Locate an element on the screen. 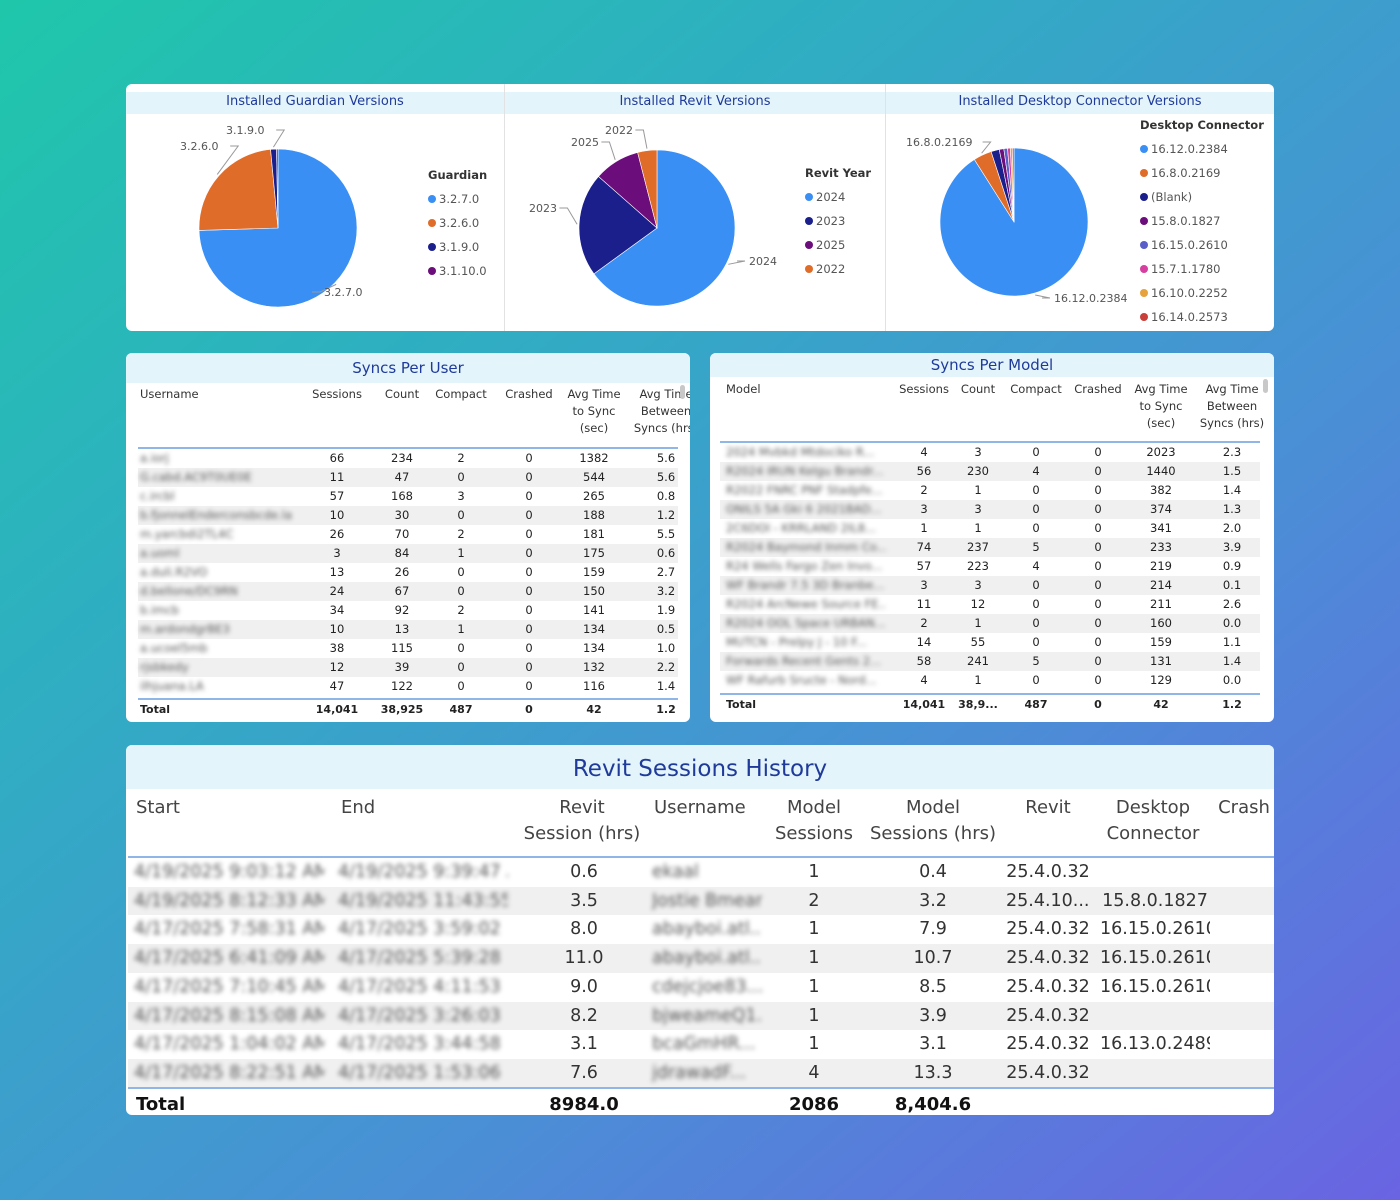 This screenshot has height=1200, width=1400. legend-item-16-15-0-2610: 16.15.0.2610 is located at coordinates (1202, 245).